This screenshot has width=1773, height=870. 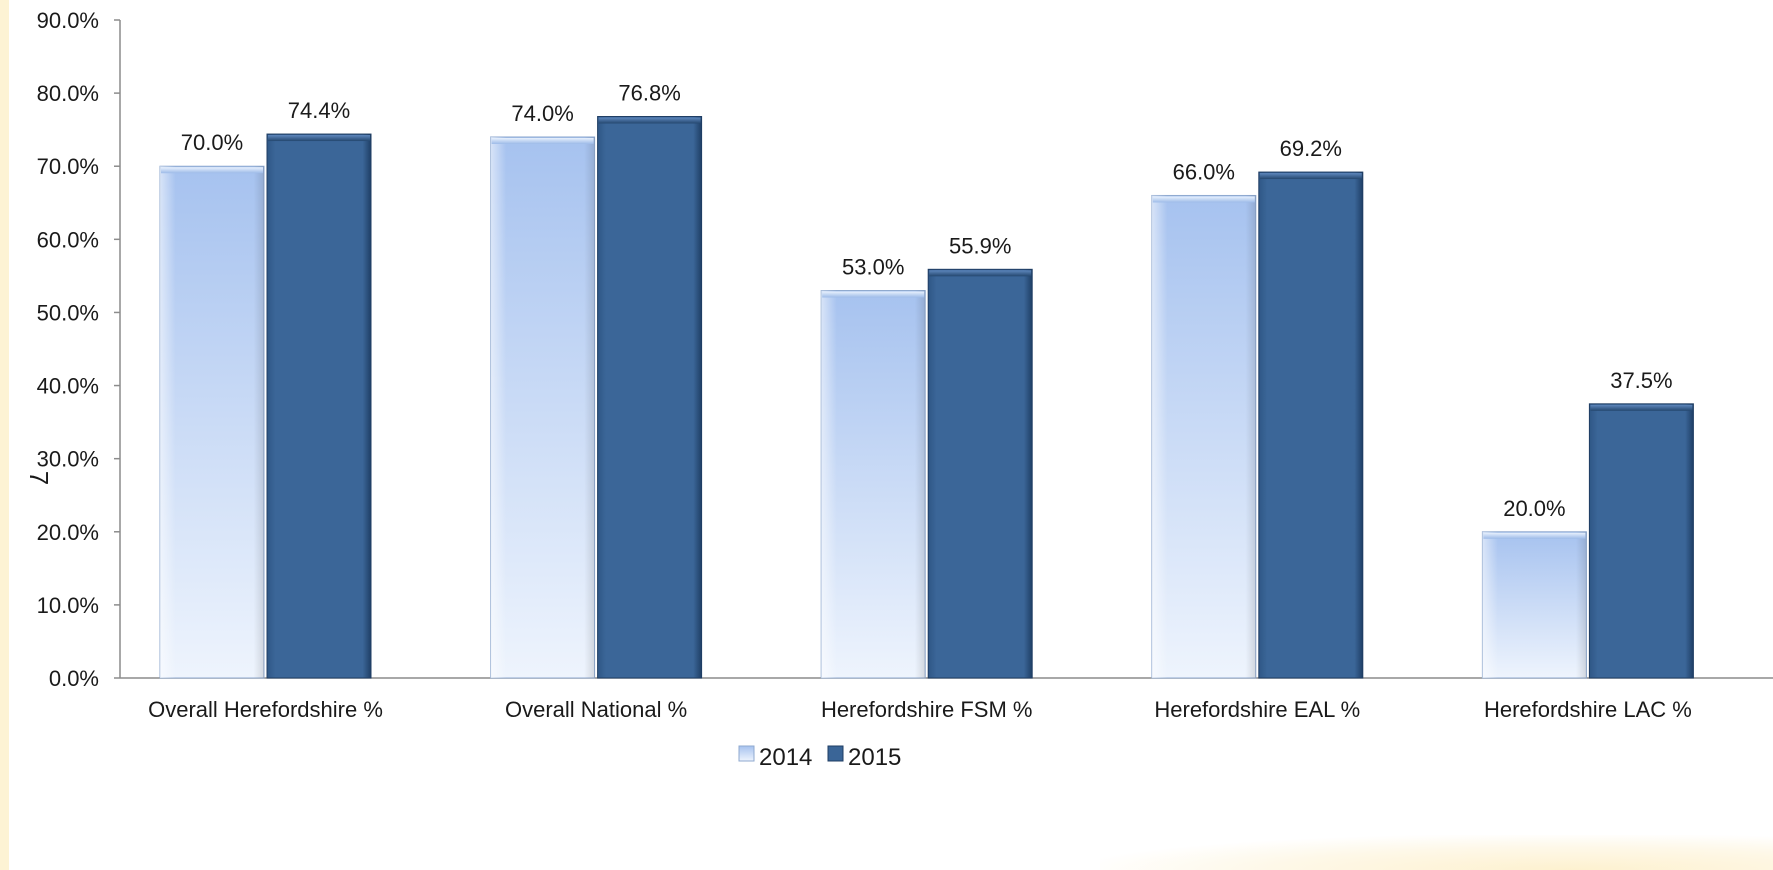 What do you see at coordinates (4, 435) in the screenshot?
I see `left-border-strip` at bounding box center [4, 435].